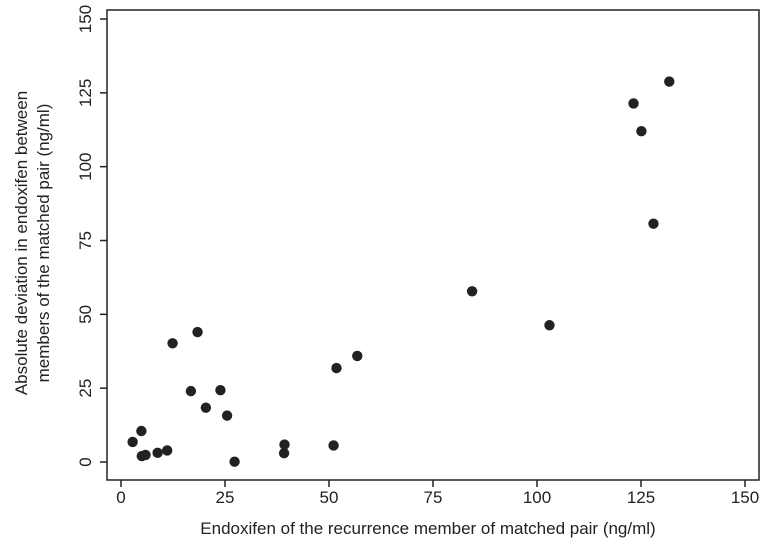  Describe the element at coordinates (745, 497) in the screenshot. I see `x-tick-label: 150` at that location.